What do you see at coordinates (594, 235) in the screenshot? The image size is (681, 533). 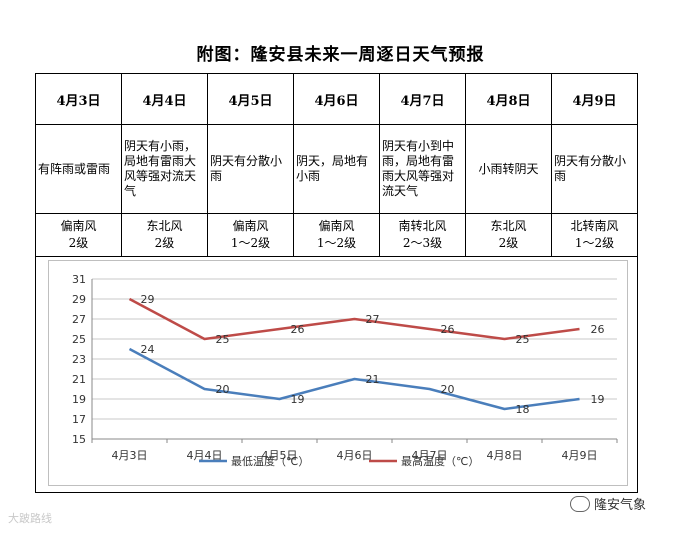 I see `wind-cell: 北转南风 1～2级` at bounding box center [594, 235].